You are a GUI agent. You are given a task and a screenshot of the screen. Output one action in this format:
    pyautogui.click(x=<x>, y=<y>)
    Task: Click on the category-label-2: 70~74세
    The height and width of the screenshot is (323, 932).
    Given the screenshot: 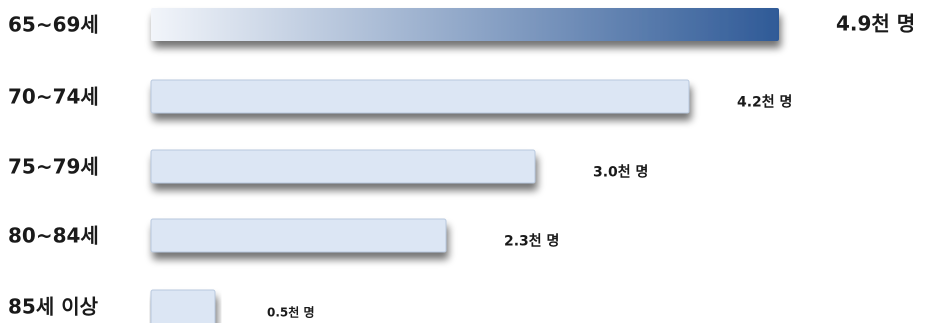 What is the action you would take?
    pyautogui.click(x=53, y=97)
    